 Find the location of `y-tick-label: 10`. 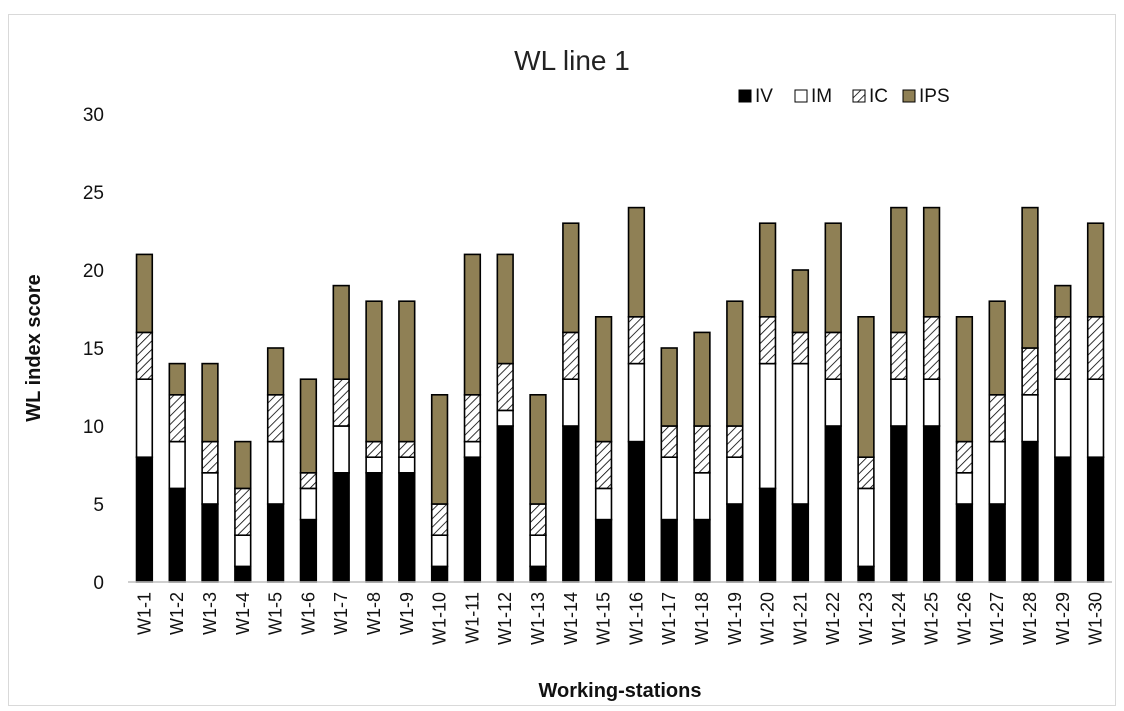

y-tick-label: 10 is located at coordinates (93, 427).